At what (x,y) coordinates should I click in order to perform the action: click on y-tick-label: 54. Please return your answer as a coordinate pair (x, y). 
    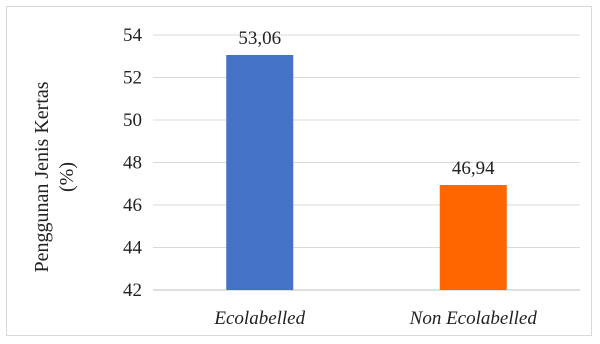
    Looking at the image, I should click on (133, 35).